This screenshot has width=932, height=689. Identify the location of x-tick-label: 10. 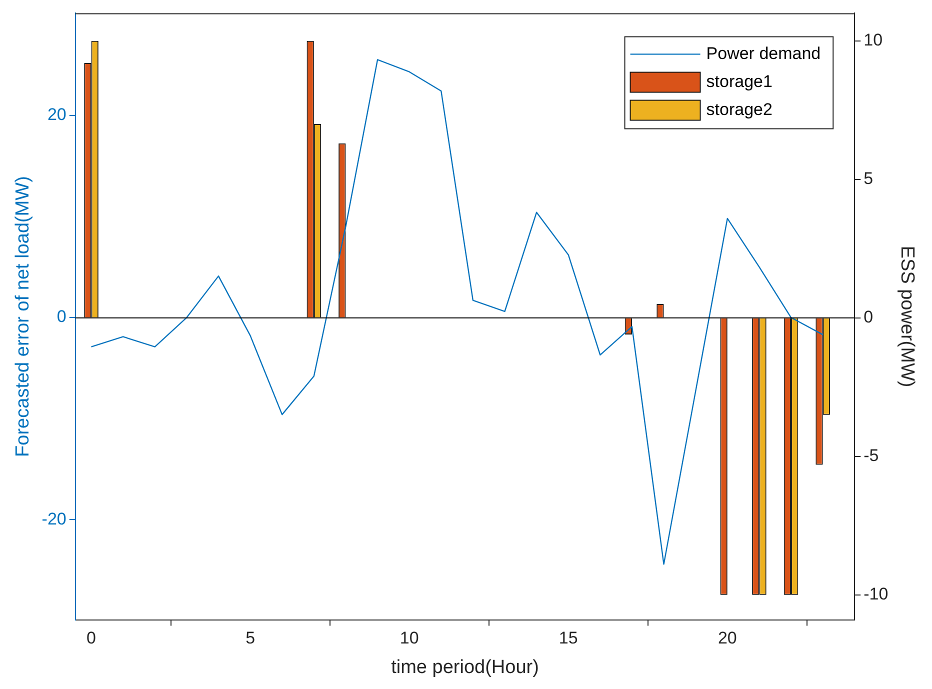
(409, 638).